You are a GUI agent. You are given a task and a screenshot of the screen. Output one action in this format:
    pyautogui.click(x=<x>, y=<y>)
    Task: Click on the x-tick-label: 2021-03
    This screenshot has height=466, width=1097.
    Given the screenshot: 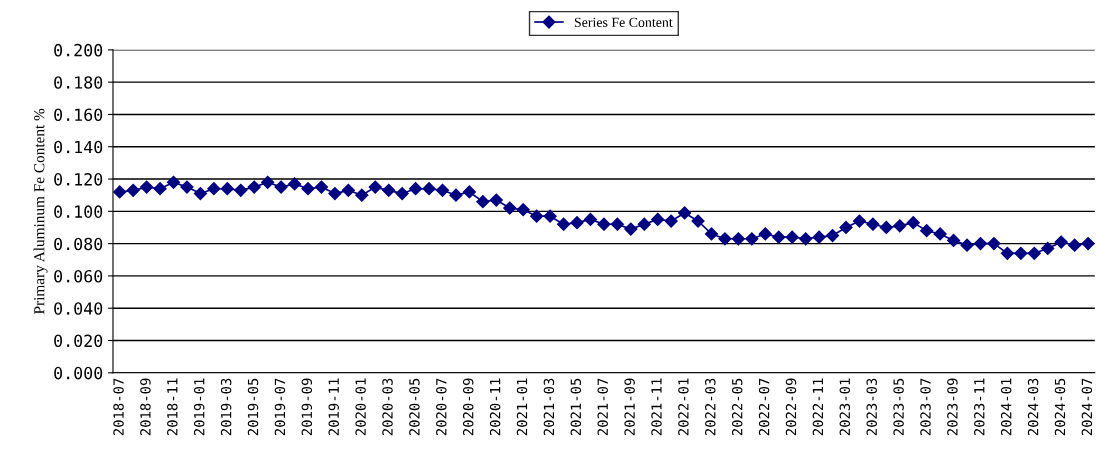 What is the action you would take?
    pyautogui.click(x=549, y=407)
    